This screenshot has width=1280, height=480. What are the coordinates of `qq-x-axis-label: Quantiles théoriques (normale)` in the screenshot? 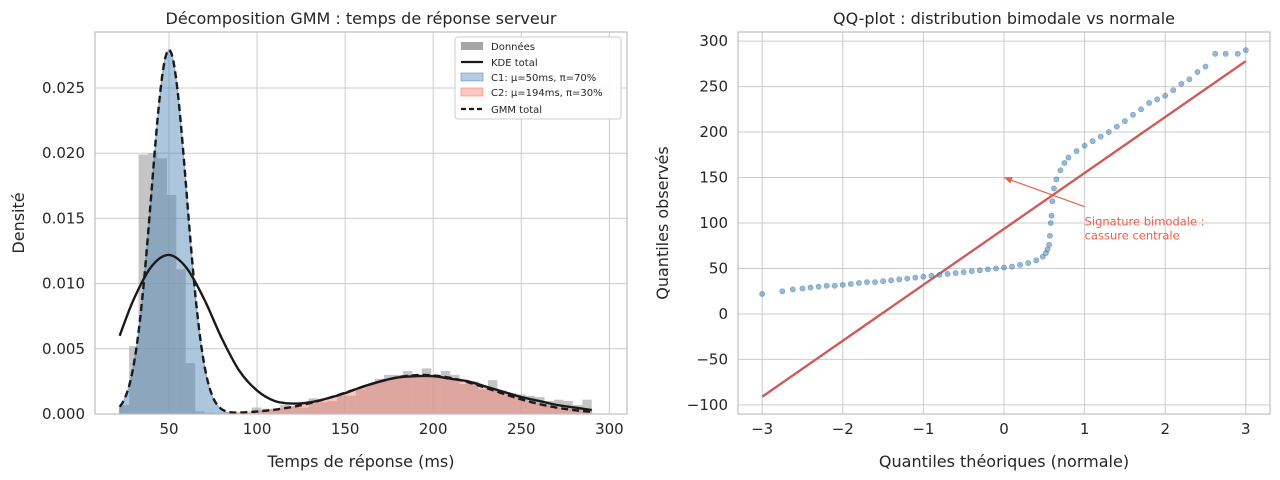 It's located at (1004, 461).